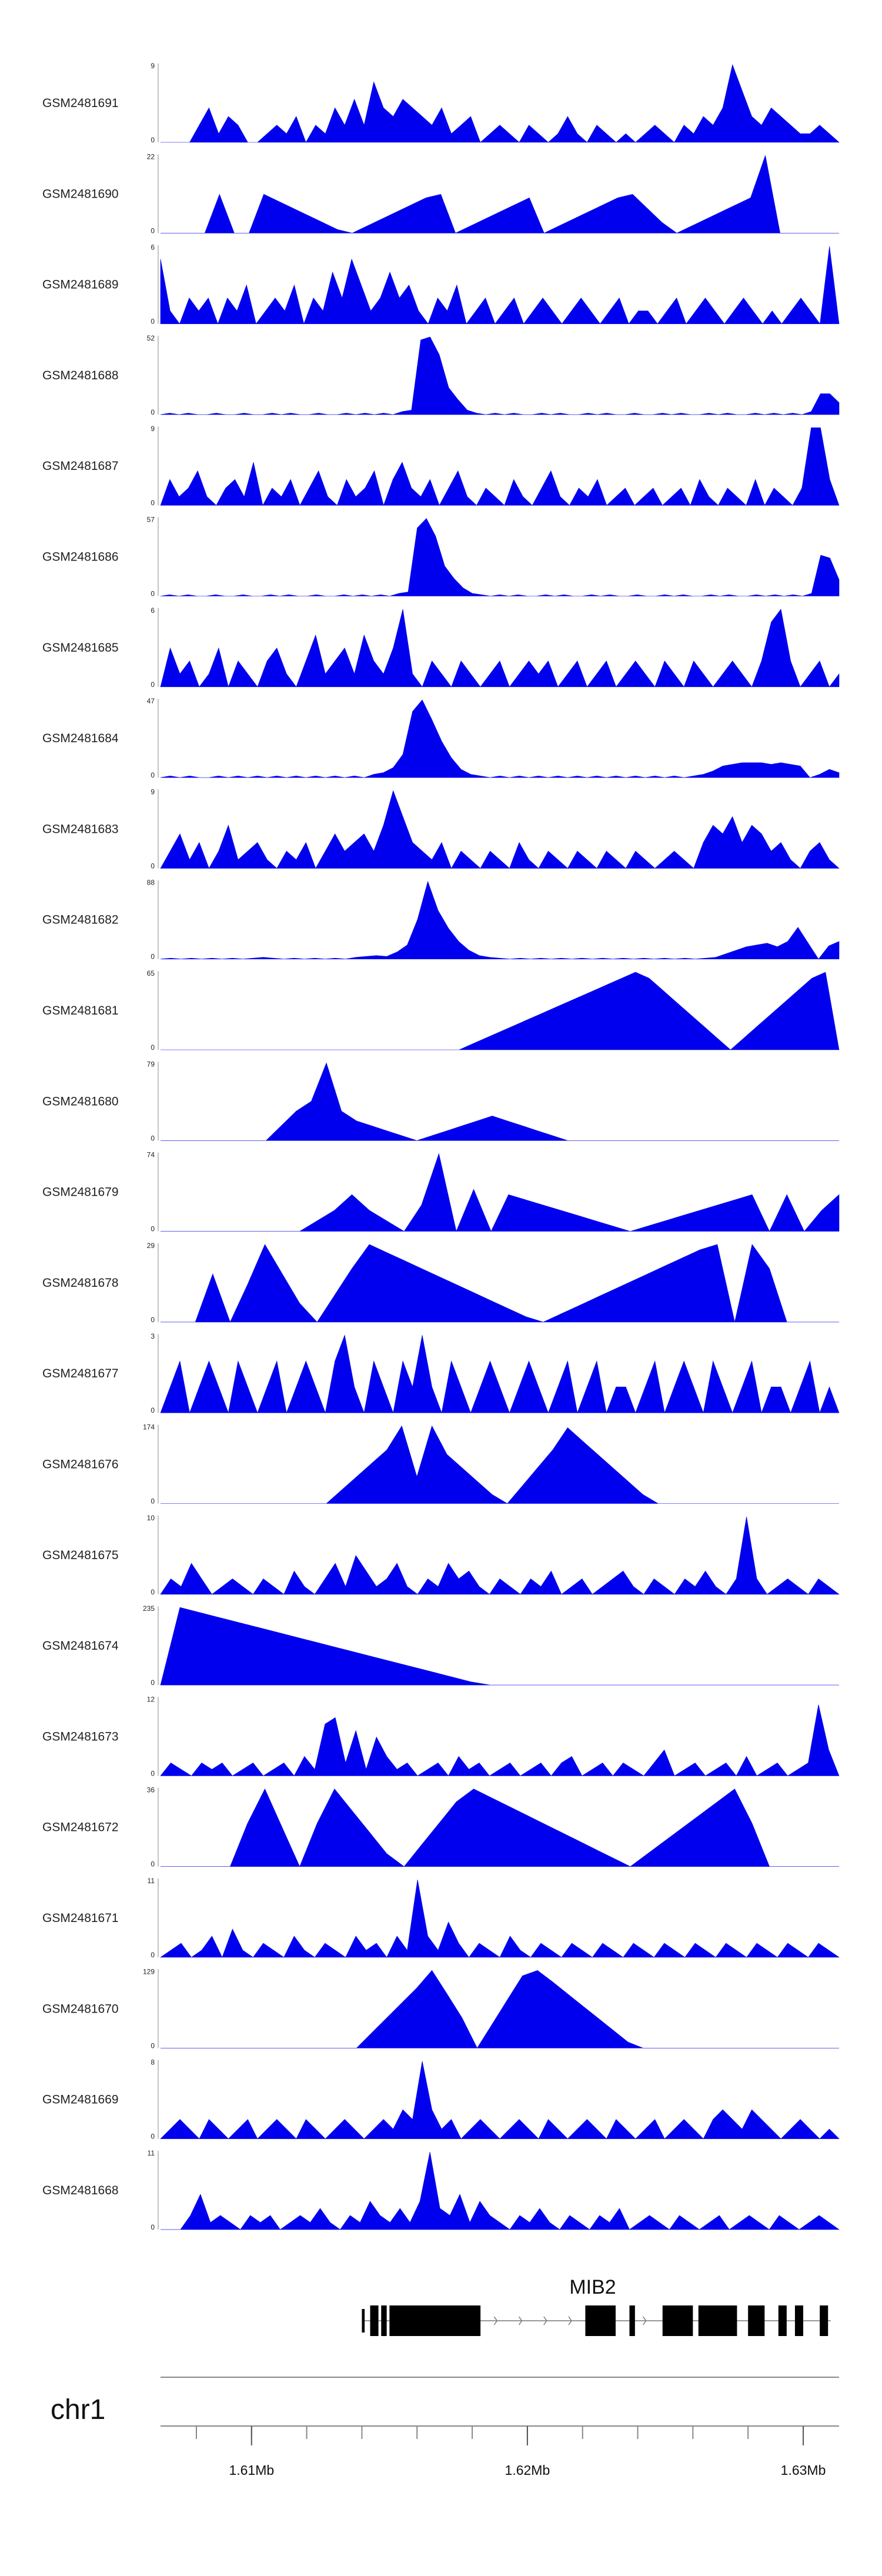 The width and height of the screenshot is (882, 2576). Describe the element at coordinates (80, 1101) in the screenshot. I see `track-label: GSM2481680` at that location.